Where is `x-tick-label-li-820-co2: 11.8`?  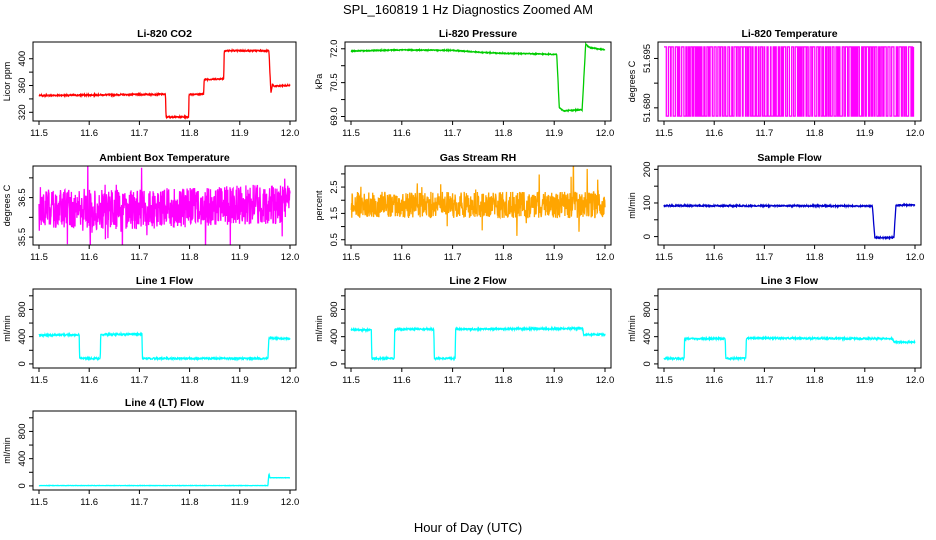
x-tick-label-li-820-co2: 11.8 is located at coordinates (190, 133).